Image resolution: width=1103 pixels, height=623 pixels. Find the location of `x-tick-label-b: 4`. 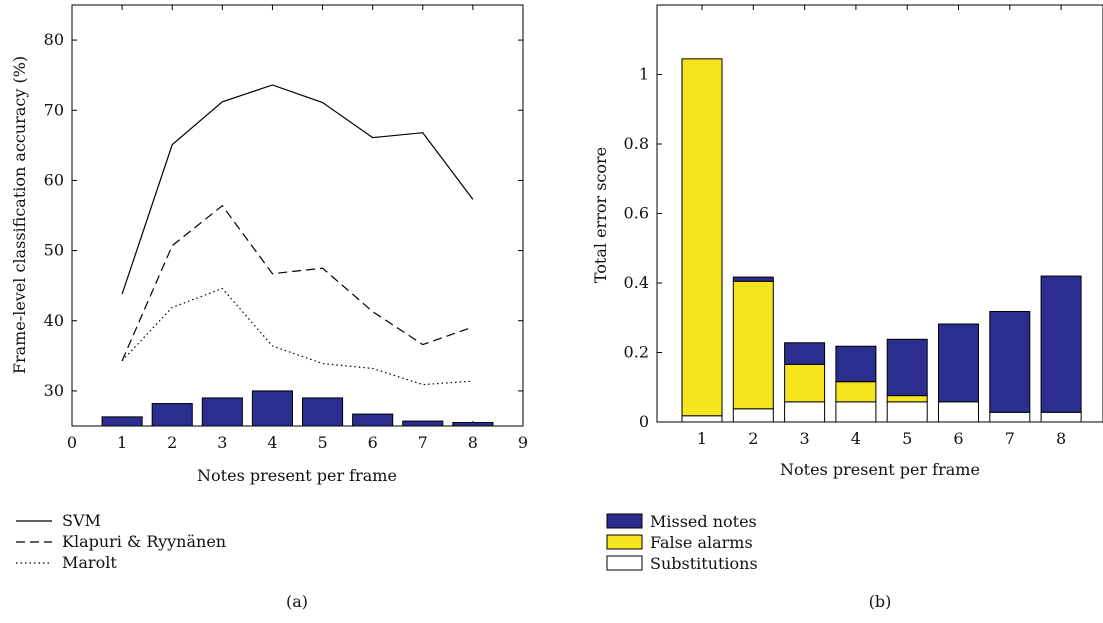

x-tick-label-b: 4 is located at coordinates (856, 438).